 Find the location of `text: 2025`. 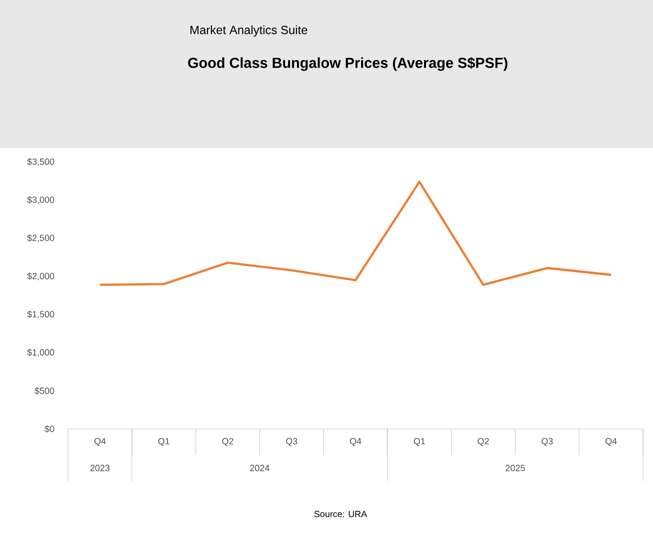

text: 2025 is located at coordinates (515, 468).